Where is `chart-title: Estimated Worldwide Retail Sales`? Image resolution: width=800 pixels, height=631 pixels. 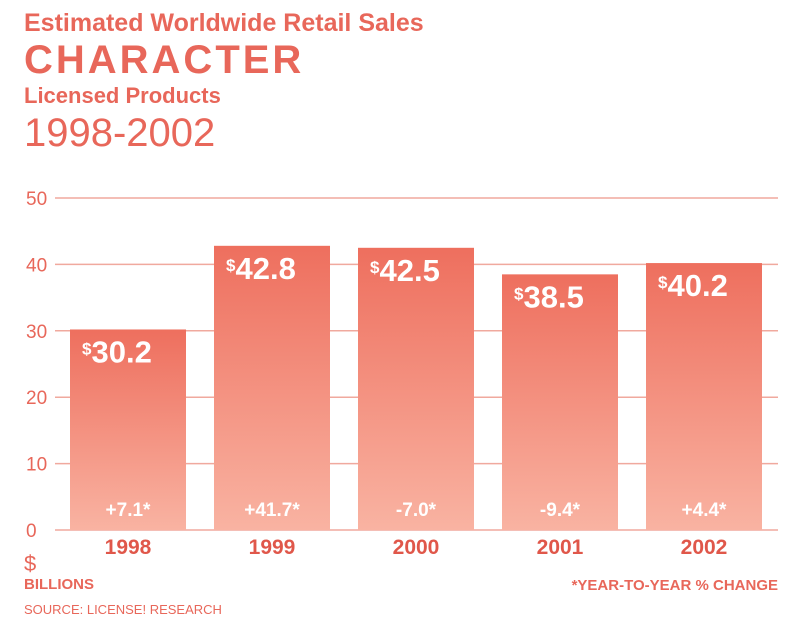
chart-title: Estimated Worldwide Retail Sales is located at coordinates (224, 23).